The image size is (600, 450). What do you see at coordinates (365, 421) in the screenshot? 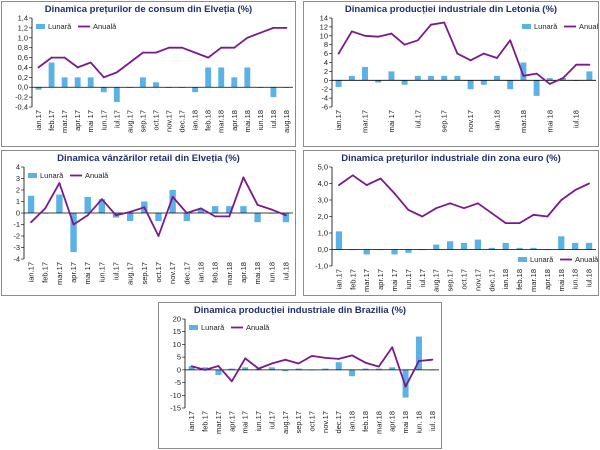
I see `x-tick-label: feb.18` at bounding box center [365, 421].